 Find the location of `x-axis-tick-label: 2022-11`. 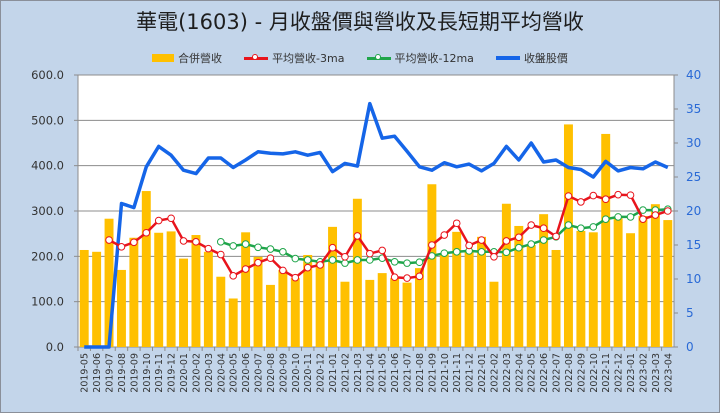

x-axis-tick-label: 2022-11 is located at coordinates (606, 373).